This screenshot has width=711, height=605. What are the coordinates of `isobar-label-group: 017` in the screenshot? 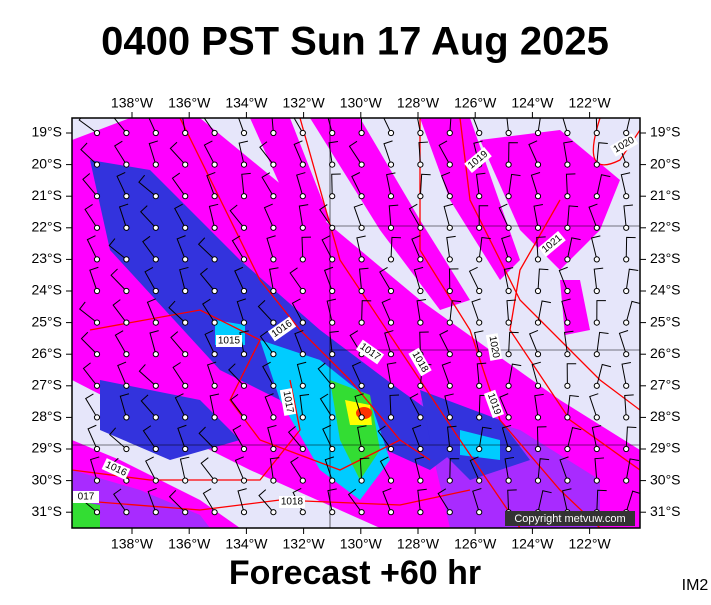 It's located at (86, 497).